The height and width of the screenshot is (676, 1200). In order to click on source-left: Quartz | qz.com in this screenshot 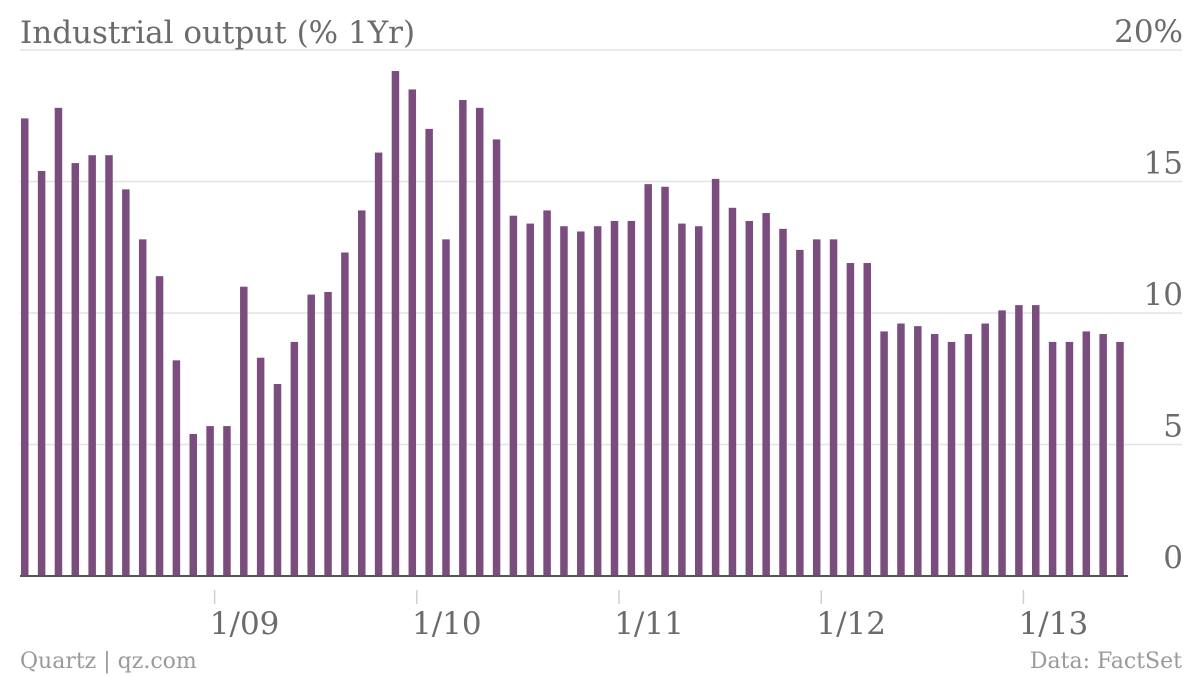, I will do `click(108, 661)`.